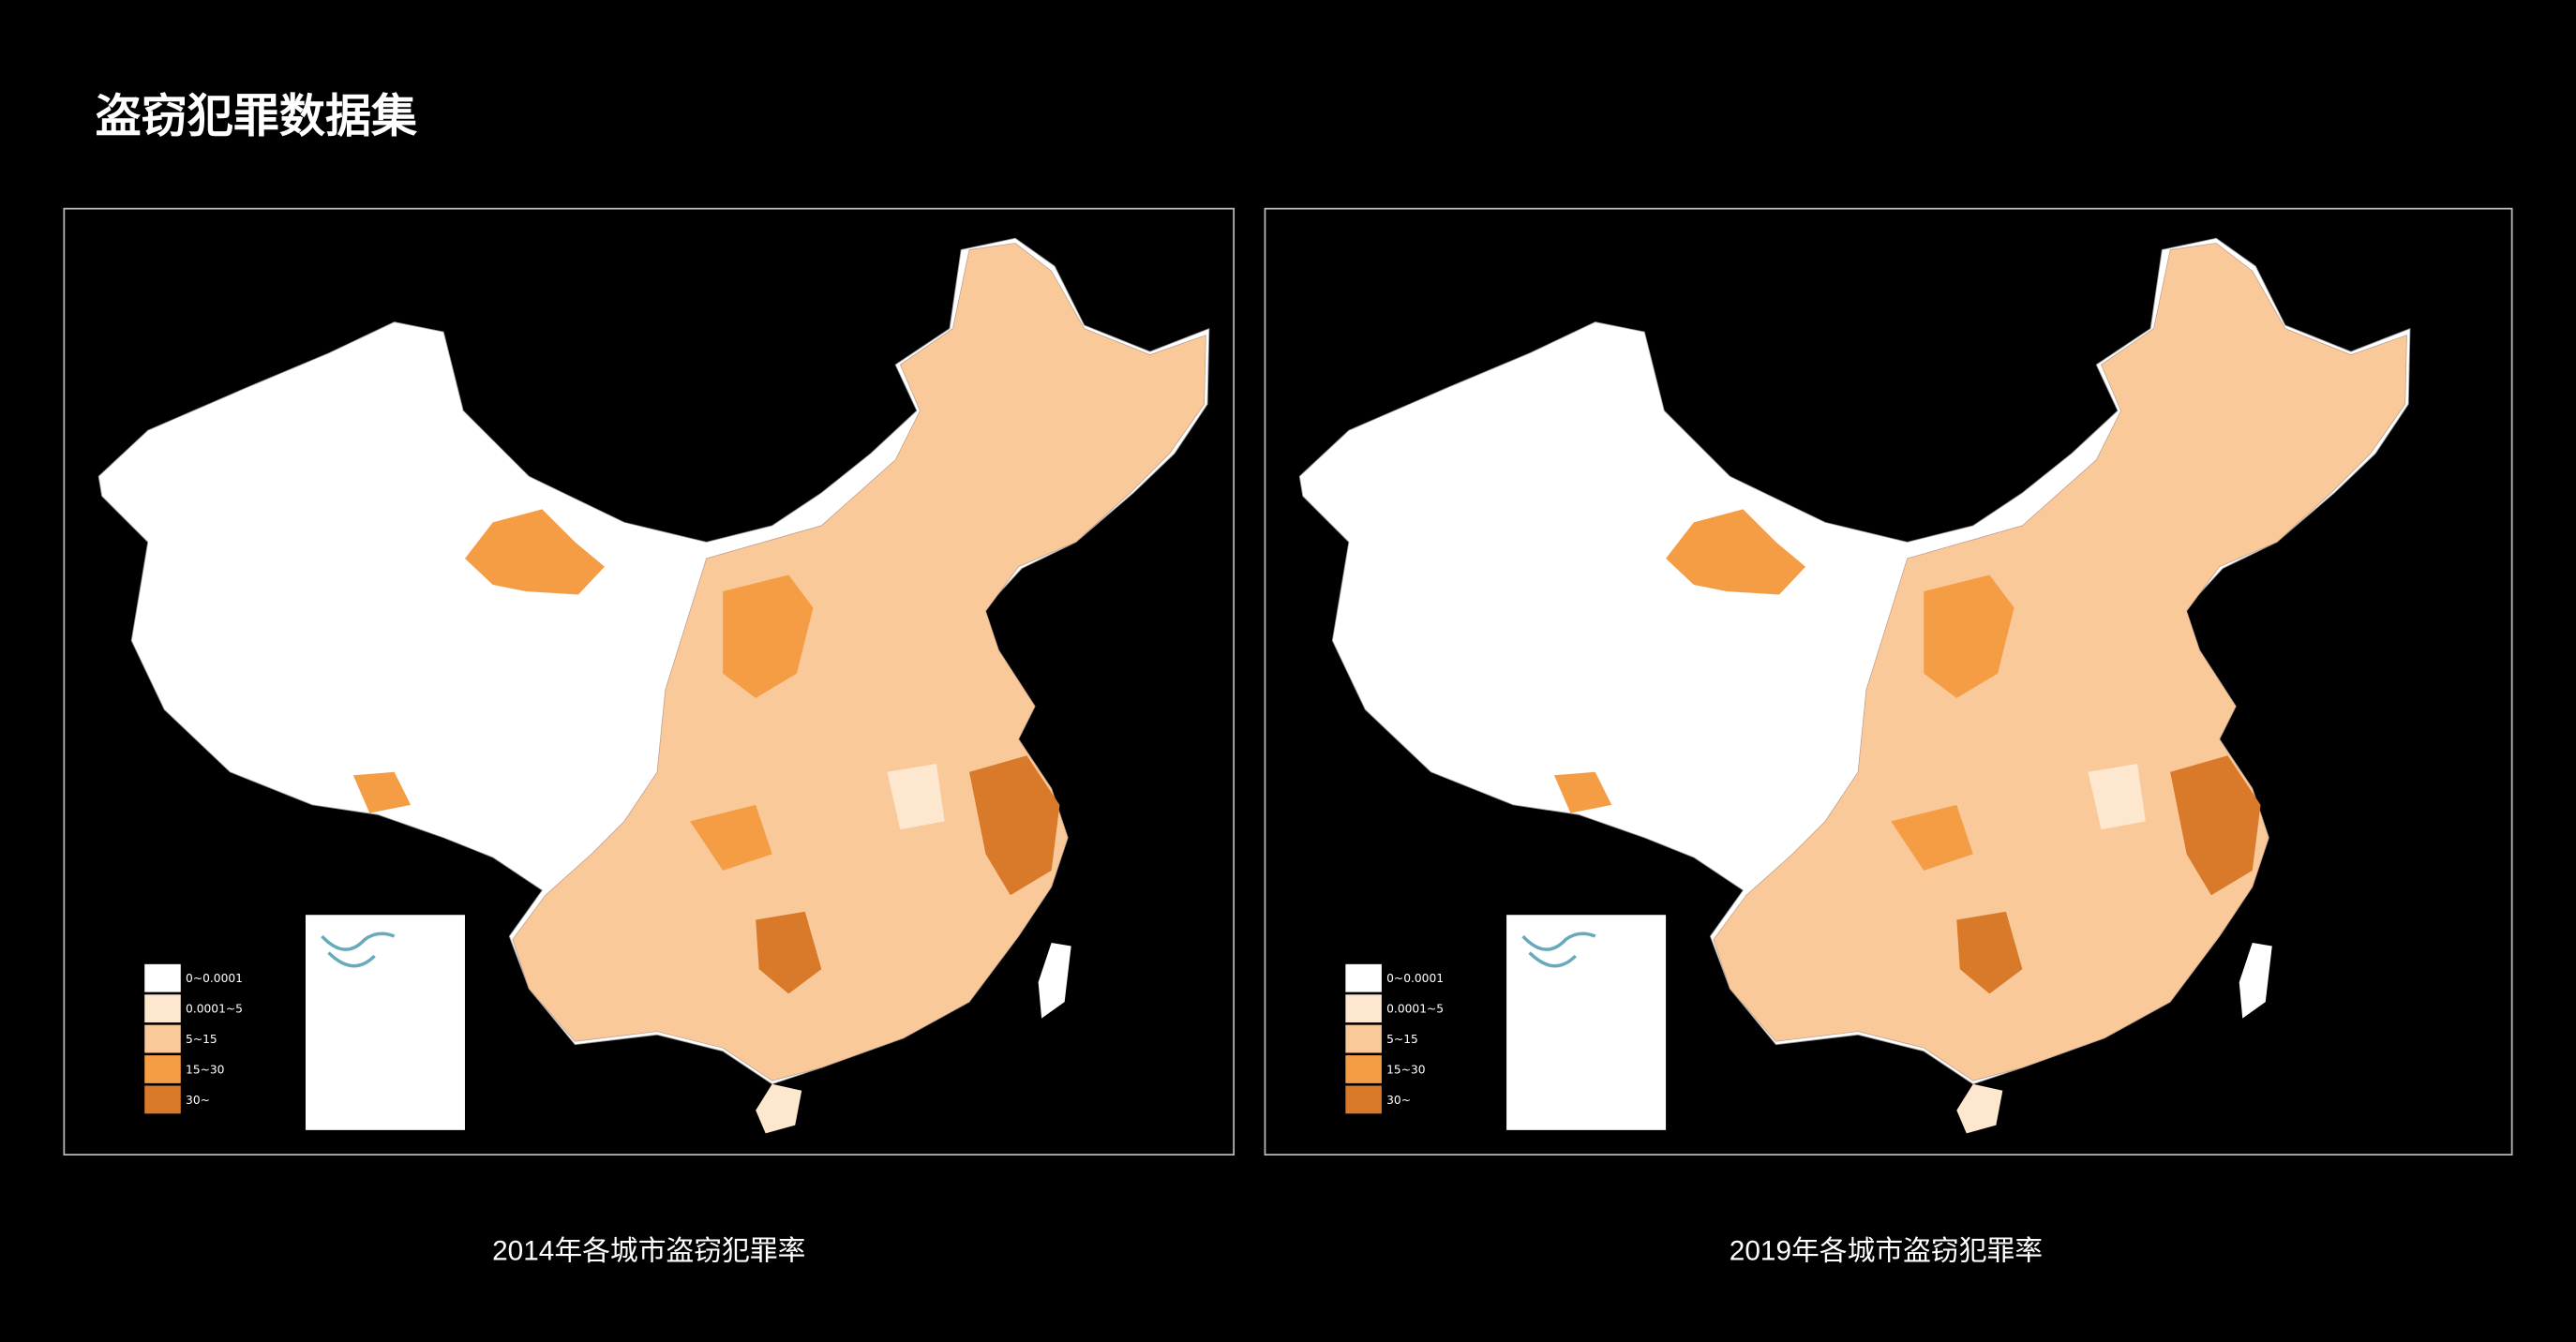  Describe the element at coordinates (1887, 1250) in the screenshot. I see `caption: 2019年各城市盗窃犯罪率` at that location.